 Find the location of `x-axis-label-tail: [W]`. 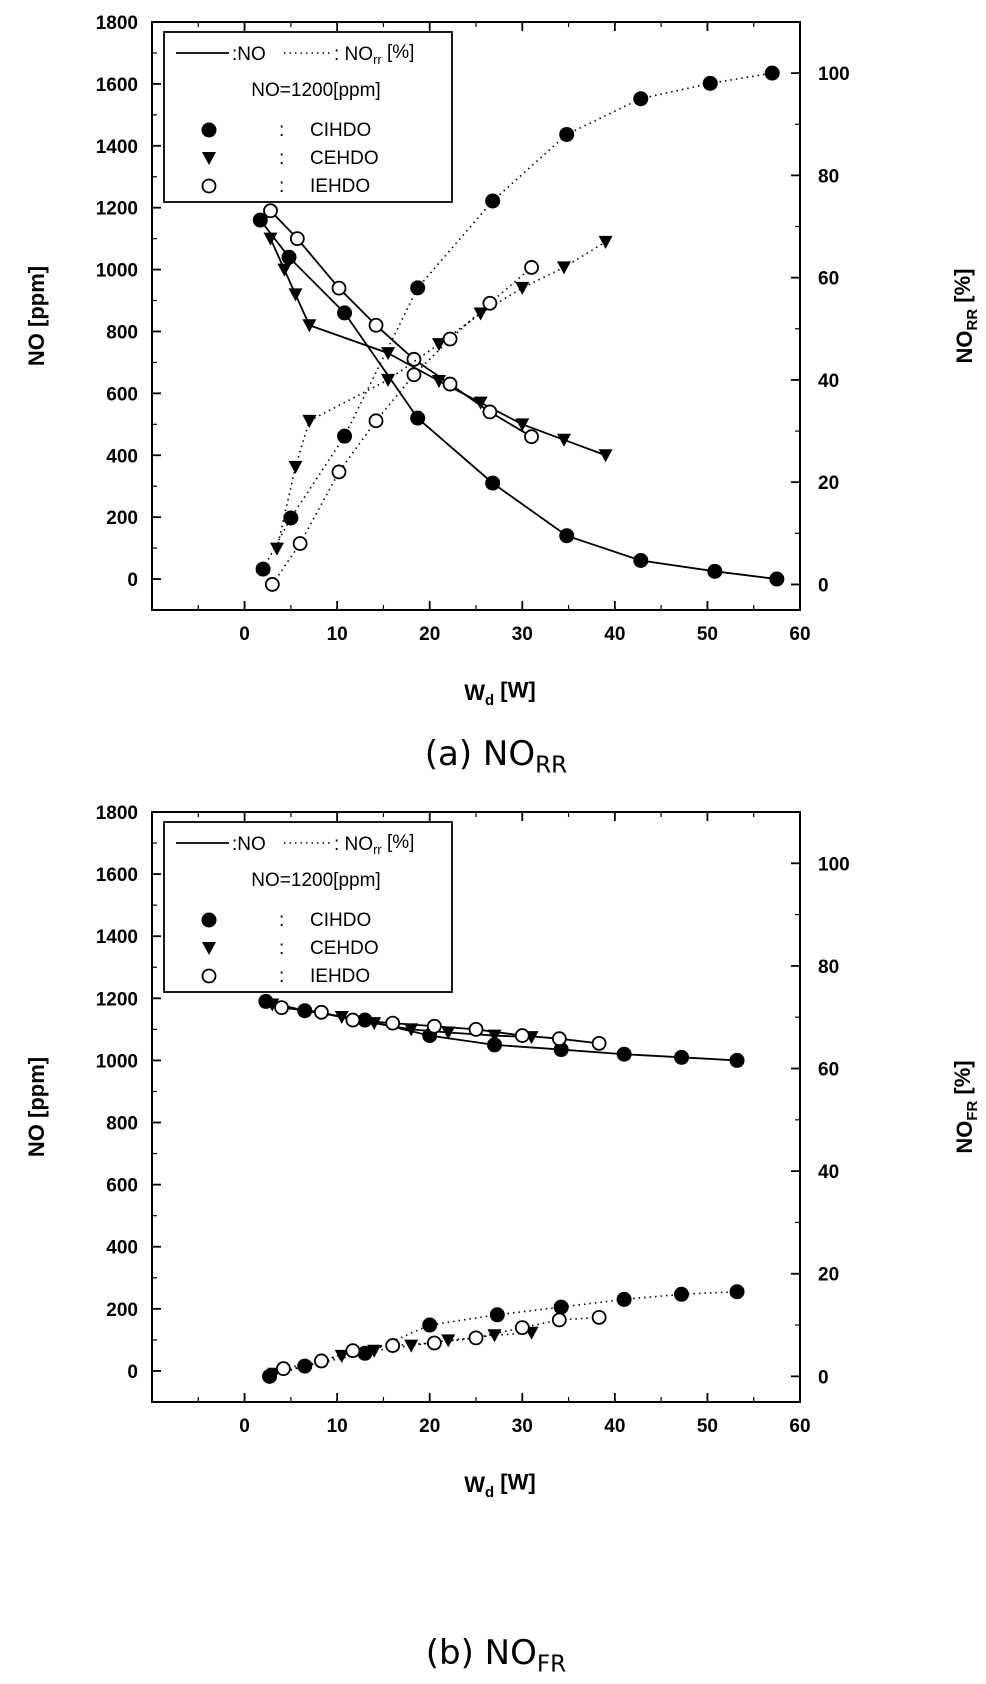

x-axis-label-tail: [W] is located at coordinates (515, 1482).